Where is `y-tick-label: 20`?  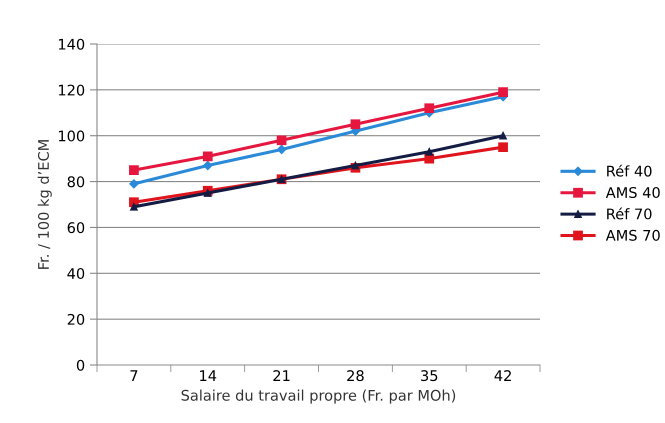 y-tick-label: 20 is located at coordinates (76, 319).